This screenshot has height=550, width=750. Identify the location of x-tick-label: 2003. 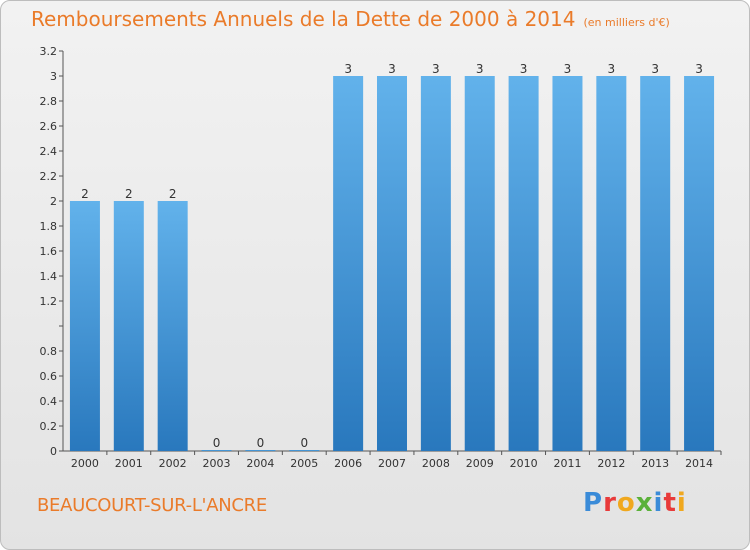
(217, 463).